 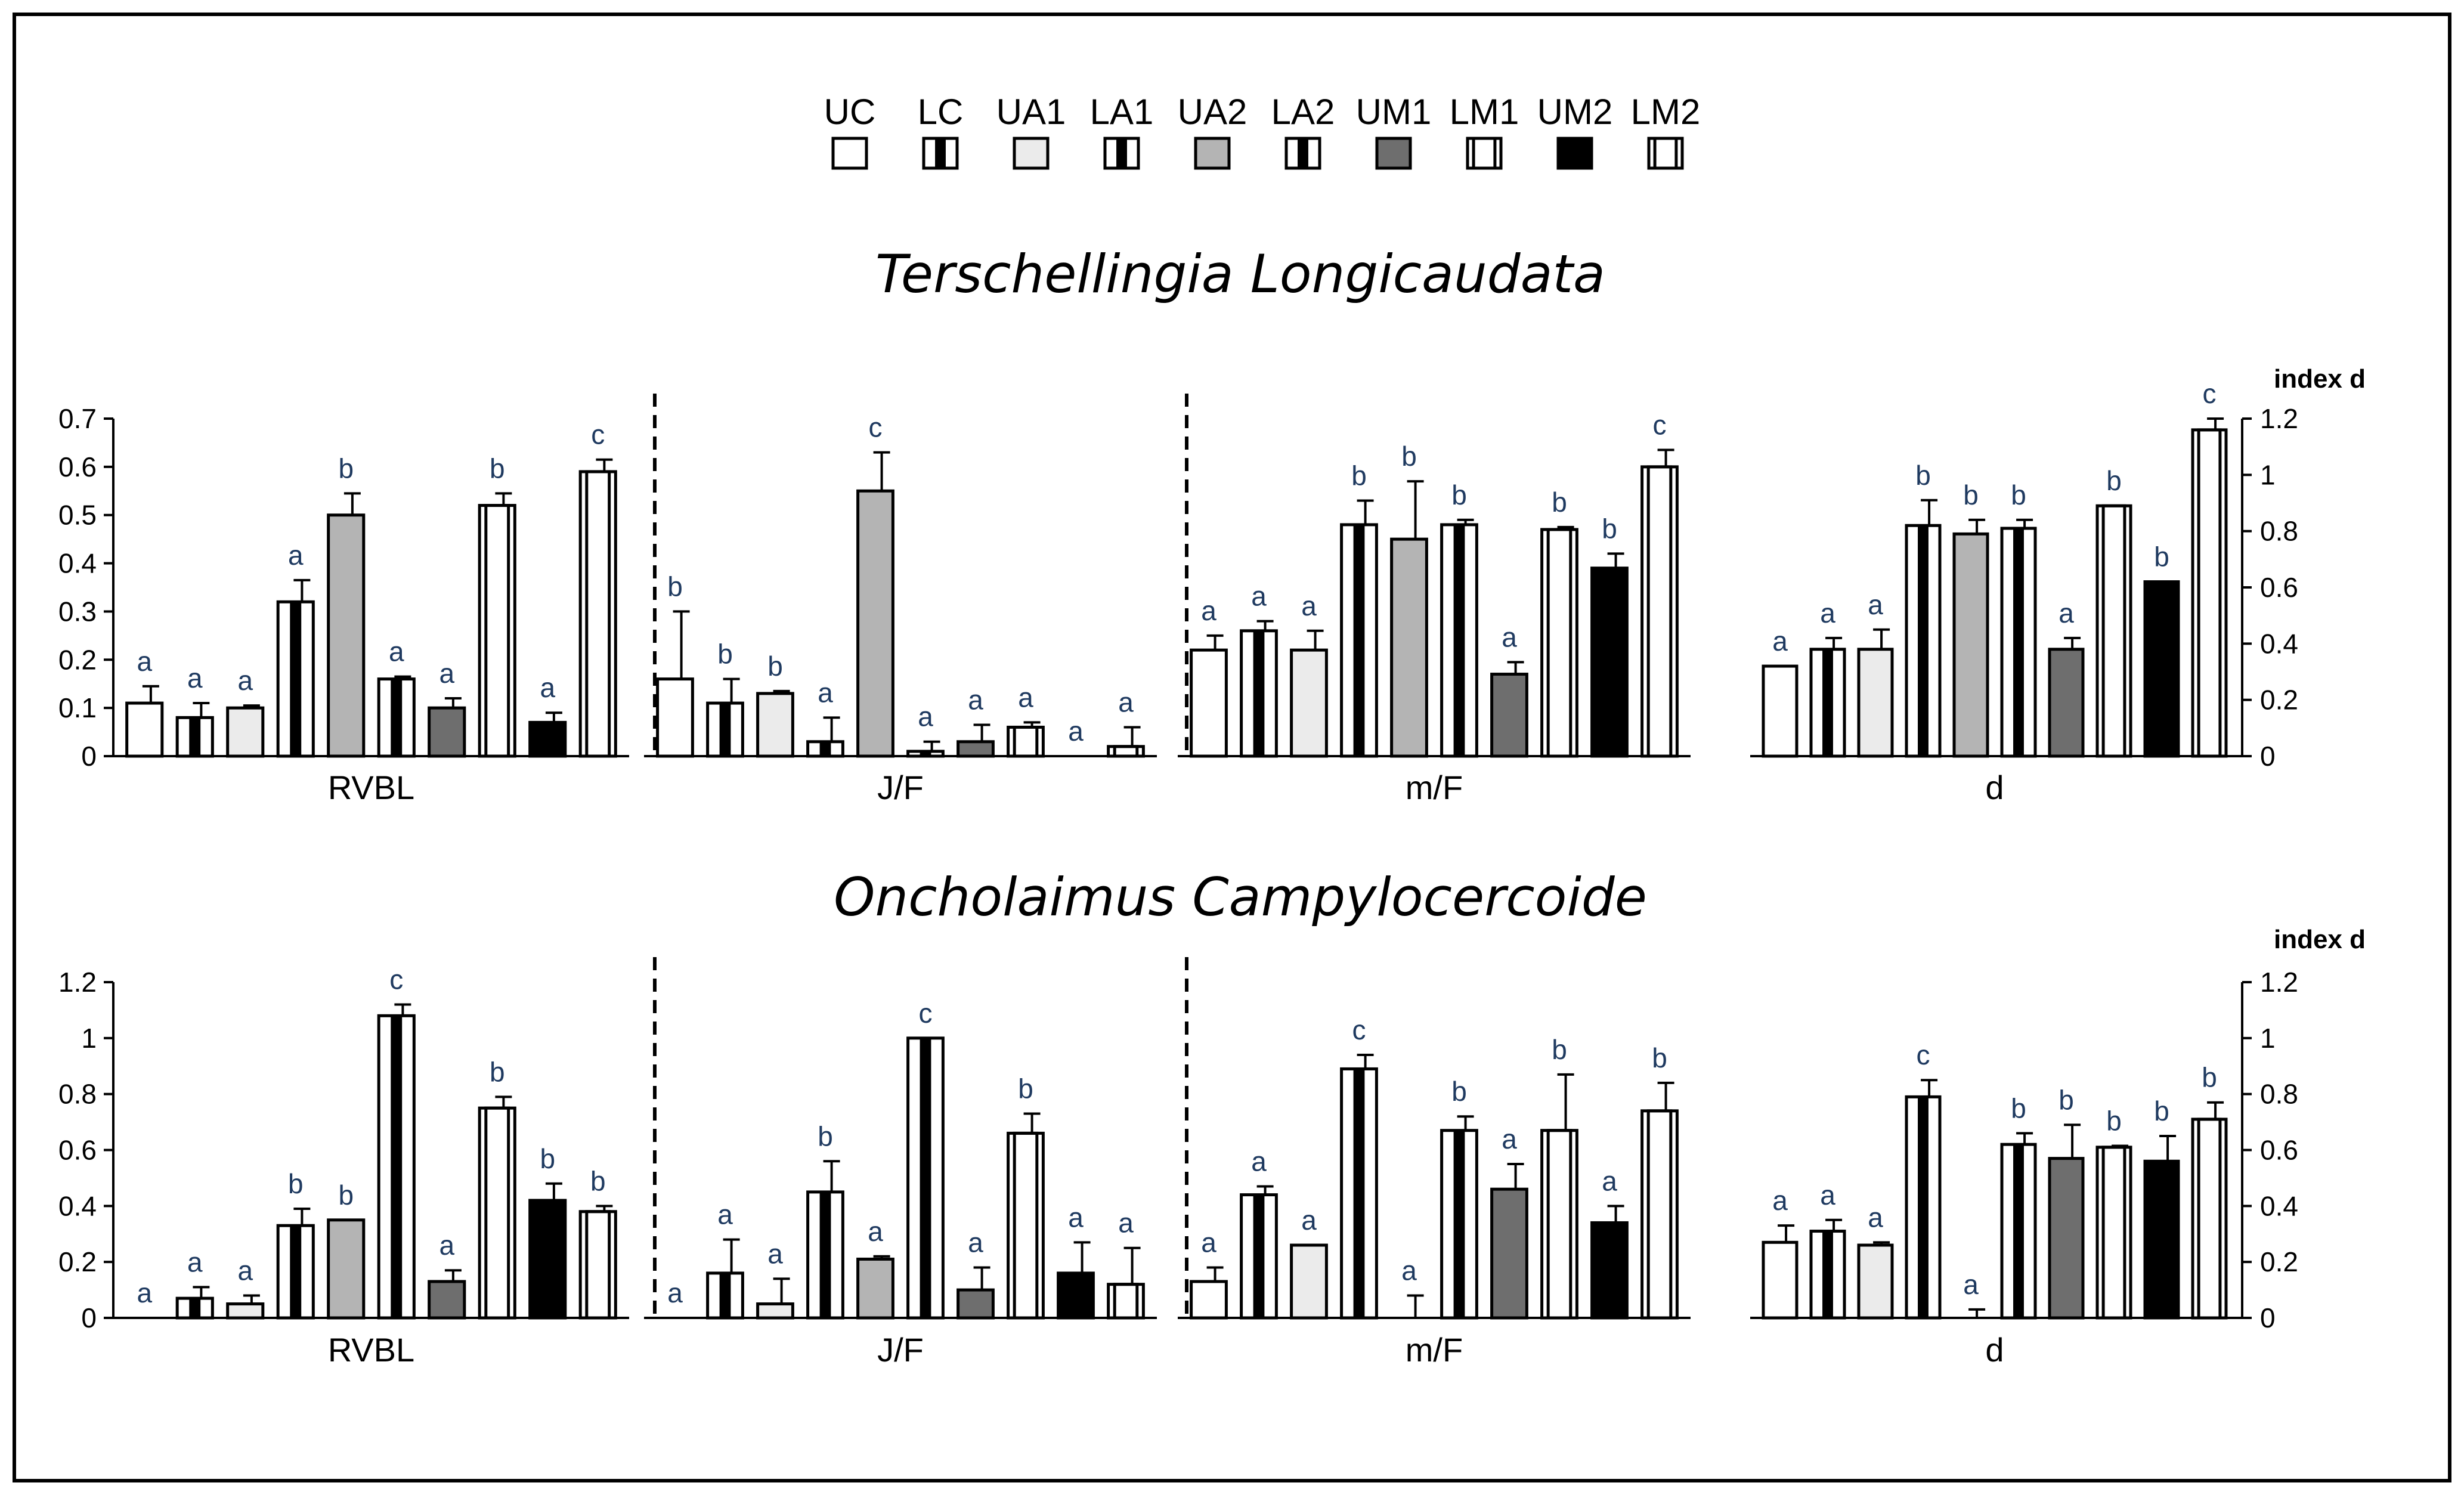 What do you see at coordinates (775, 725) in the screenshot?
I see `bar-j-f-ua1` at bounding box center [775, 725].